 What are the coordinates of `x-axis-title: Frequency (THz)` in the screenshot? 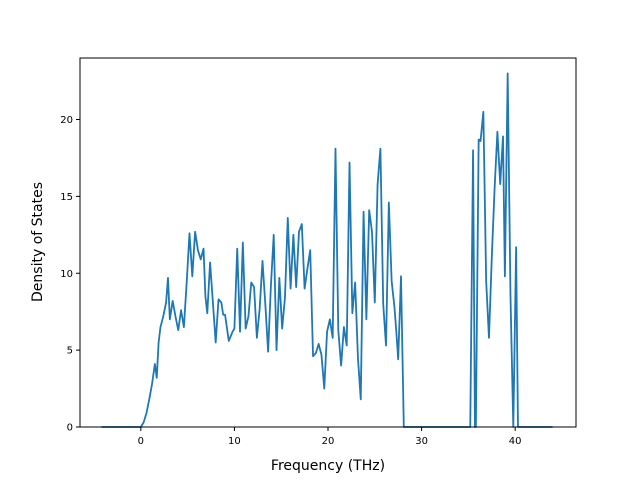 It's located at (328, 466).